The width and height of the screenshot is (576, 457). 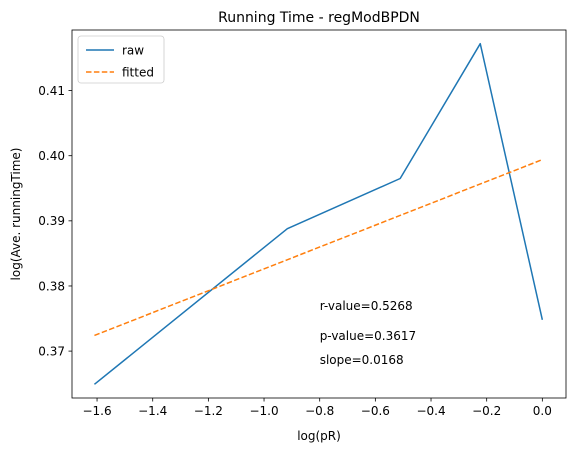 I want to click on annotations: r-value=0.5268 p-value=0.3617 slope=0.0168, so click(x=368, y=333).